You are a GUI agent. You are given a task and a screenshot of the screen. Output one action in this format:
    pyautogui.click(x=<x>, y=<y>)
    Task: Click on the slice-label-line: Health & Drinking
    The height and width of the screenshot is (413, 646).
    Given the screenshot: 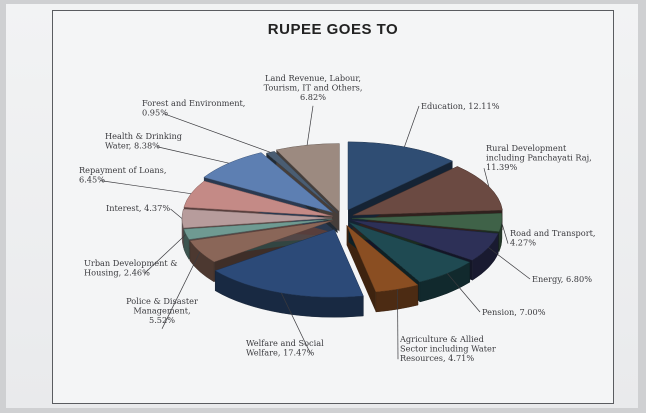 What is the action you would take?
    pyautogui.click(x=143, y=136)
    